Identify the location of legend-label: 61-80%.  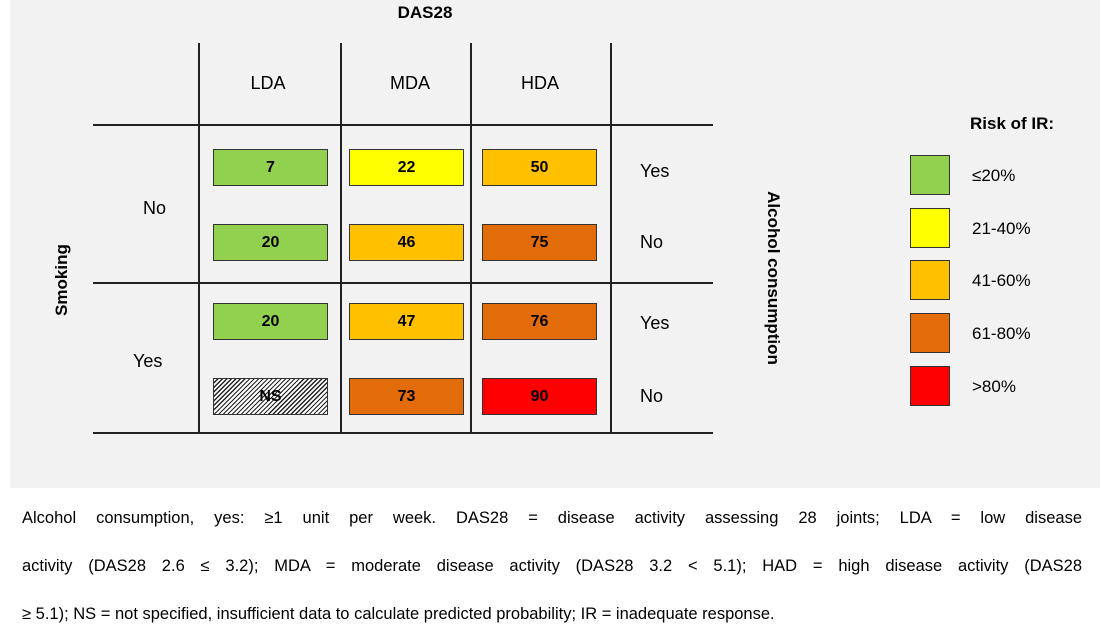
(1001, 333).